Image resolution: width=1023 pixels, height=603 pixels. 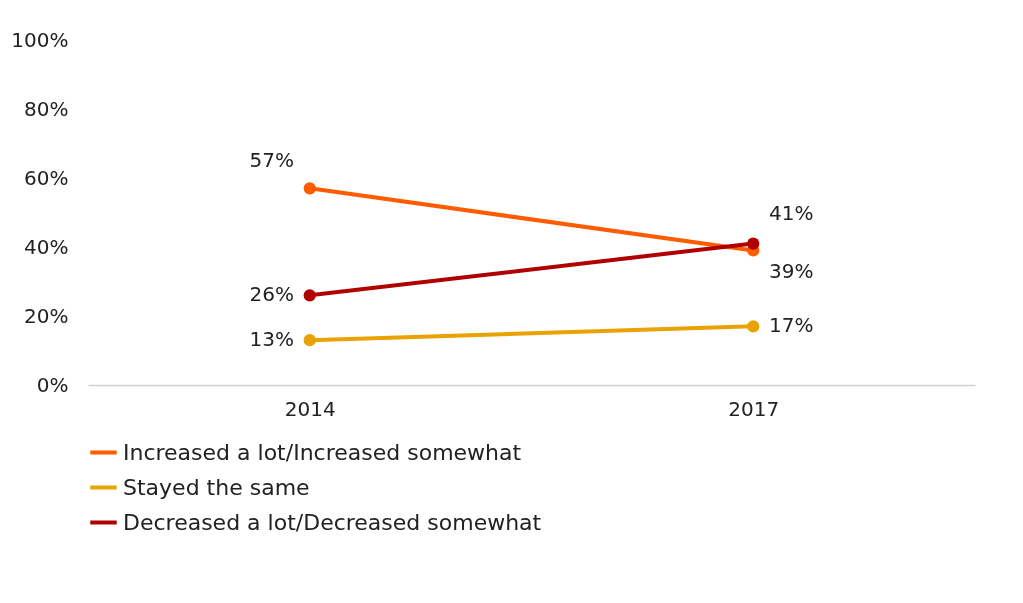 I want to click on y-tick-label: 20%, so click(x=46, y=315).